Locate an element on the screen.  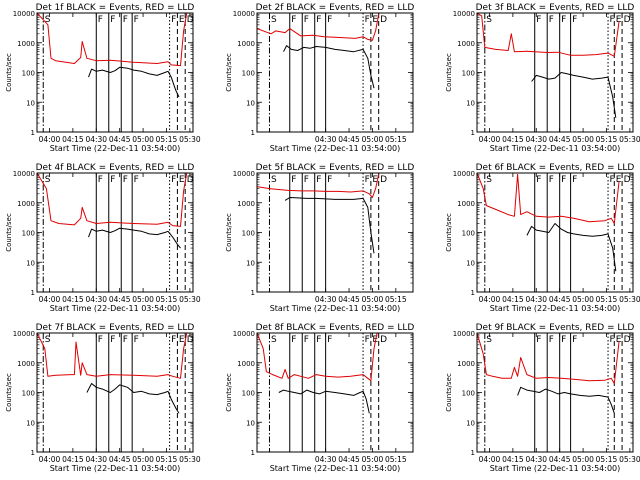
x-tick-label: 05:00 is located at coordinates (583, 139).